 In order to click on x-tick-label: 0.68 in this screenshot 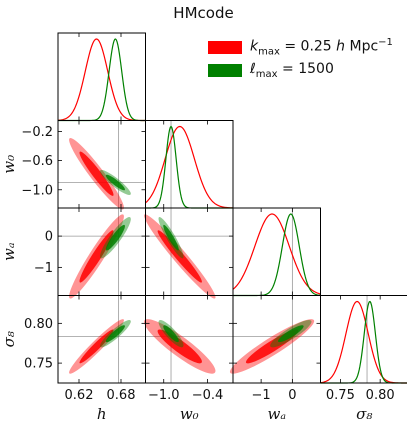, I will do `click(121, 395)`.